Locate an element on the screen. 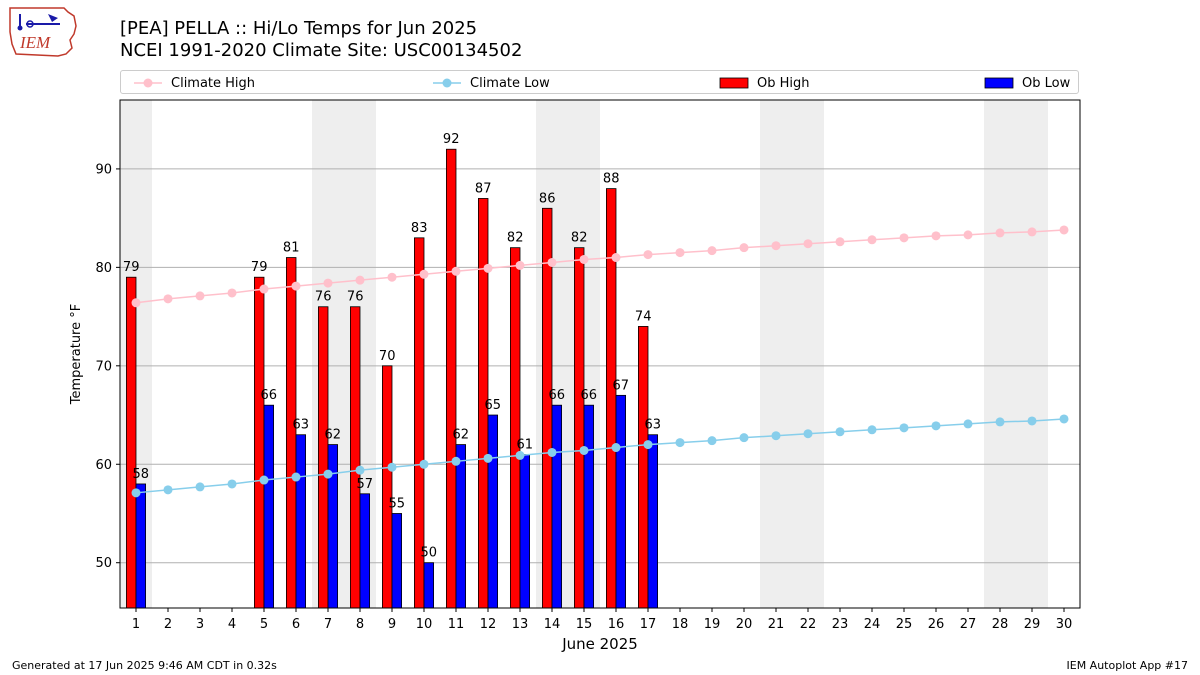  x-tick-label: 20 is located at coordinates (744, 624).